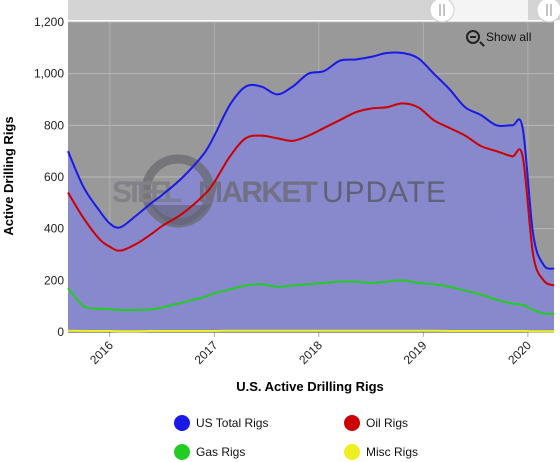 This screenshot has width=560, height=462. Describe the element at coordinates (311, 297) in the screenshot. I see `series-line-gas-rigs` at that location.